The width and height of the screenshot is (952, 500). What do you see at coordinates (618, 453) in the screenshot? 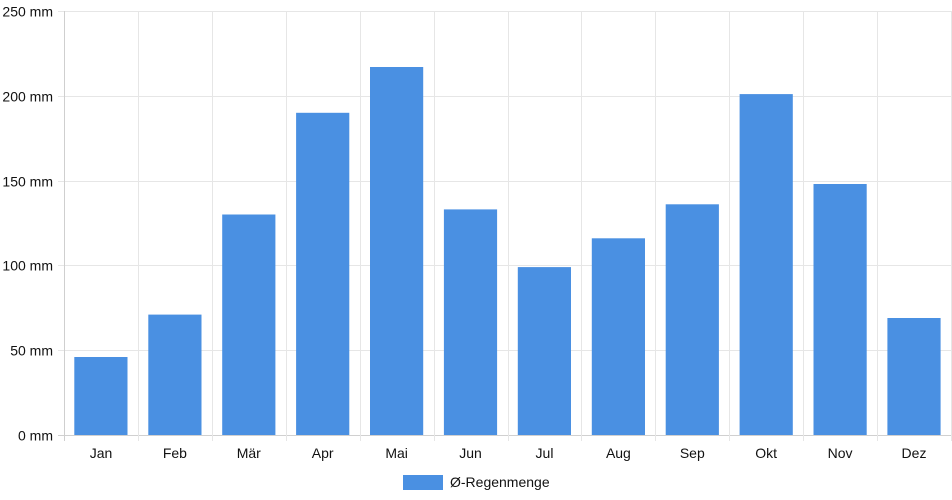
I see `x-tick-label: Aug` at bounding box center [618, 453].